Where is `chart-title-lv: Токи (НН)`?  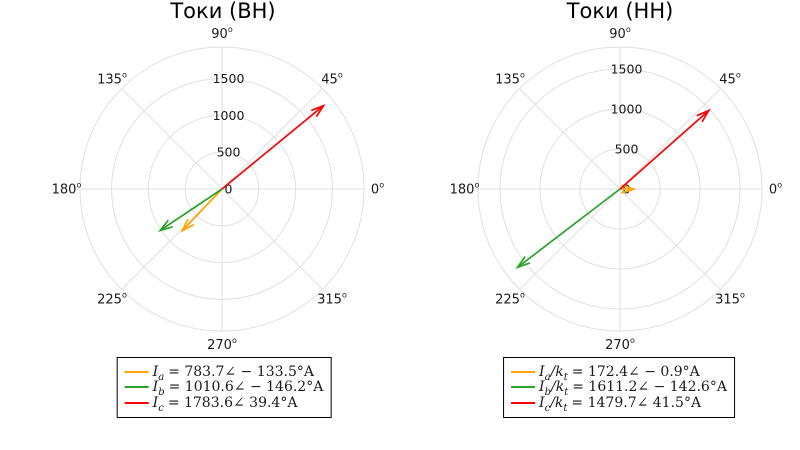
chart-title-lv: Токи (НН) is located at coordinates (620, 11).